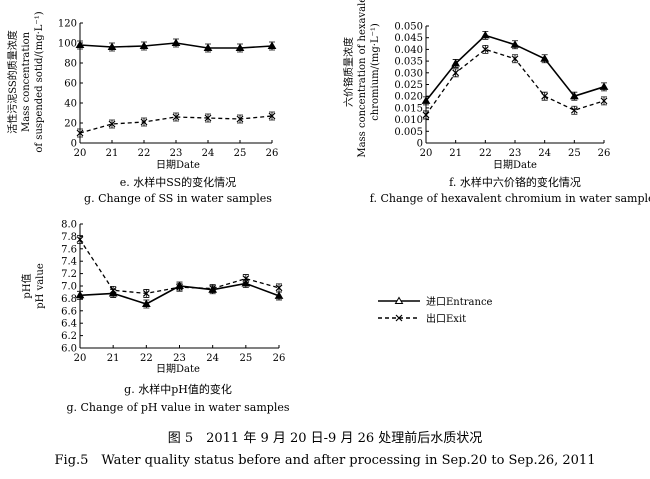 The height and width of the screenshot is (479, 650). What do you see at coordinates (69, 336) in the screenshot?
I see `ph-ytick-label: 6.2` at bounding box center [69, 336].